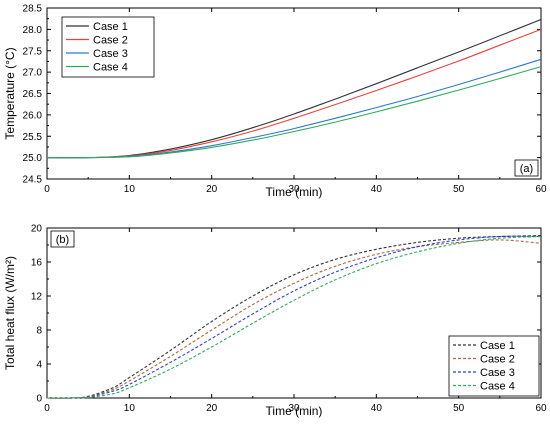  Describe the element at coordinates (33, 9) in the screenshot. I see `y-tick-label: 28.5` at that location.